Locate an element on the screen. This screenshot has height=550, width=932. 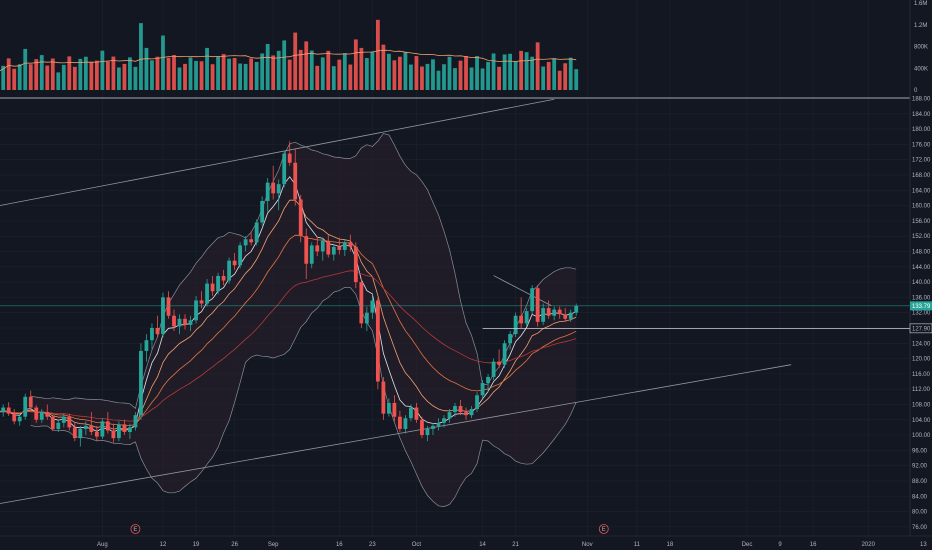
price-tick-label: 160.00 is located at coordinates (921, 207).